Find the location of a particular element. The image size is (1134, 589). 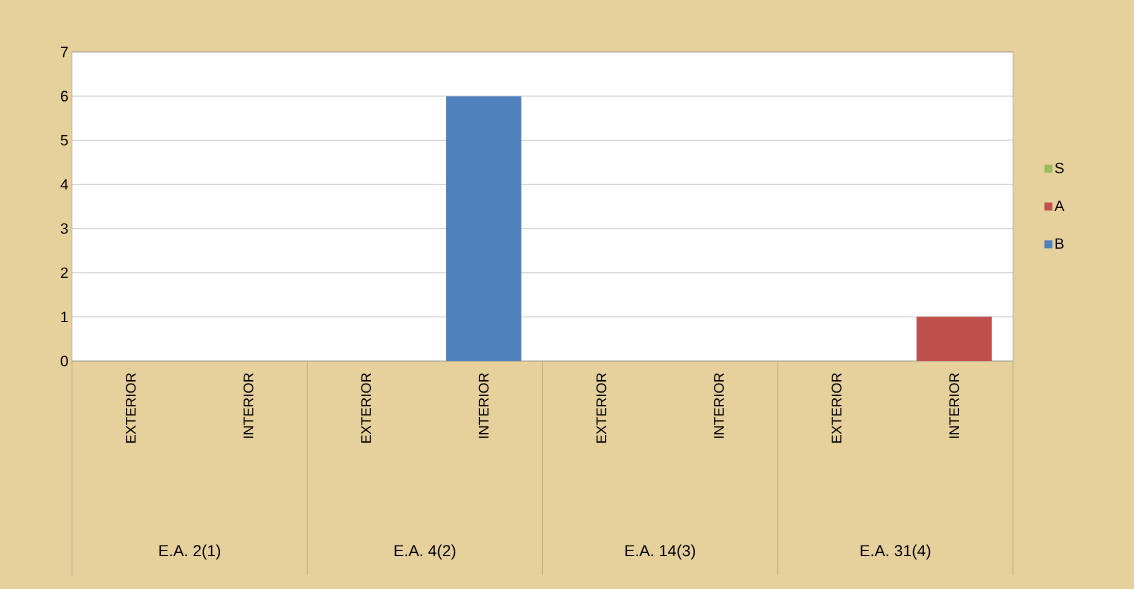

y-tick-label: 7 is located at coordinates (64, 52).